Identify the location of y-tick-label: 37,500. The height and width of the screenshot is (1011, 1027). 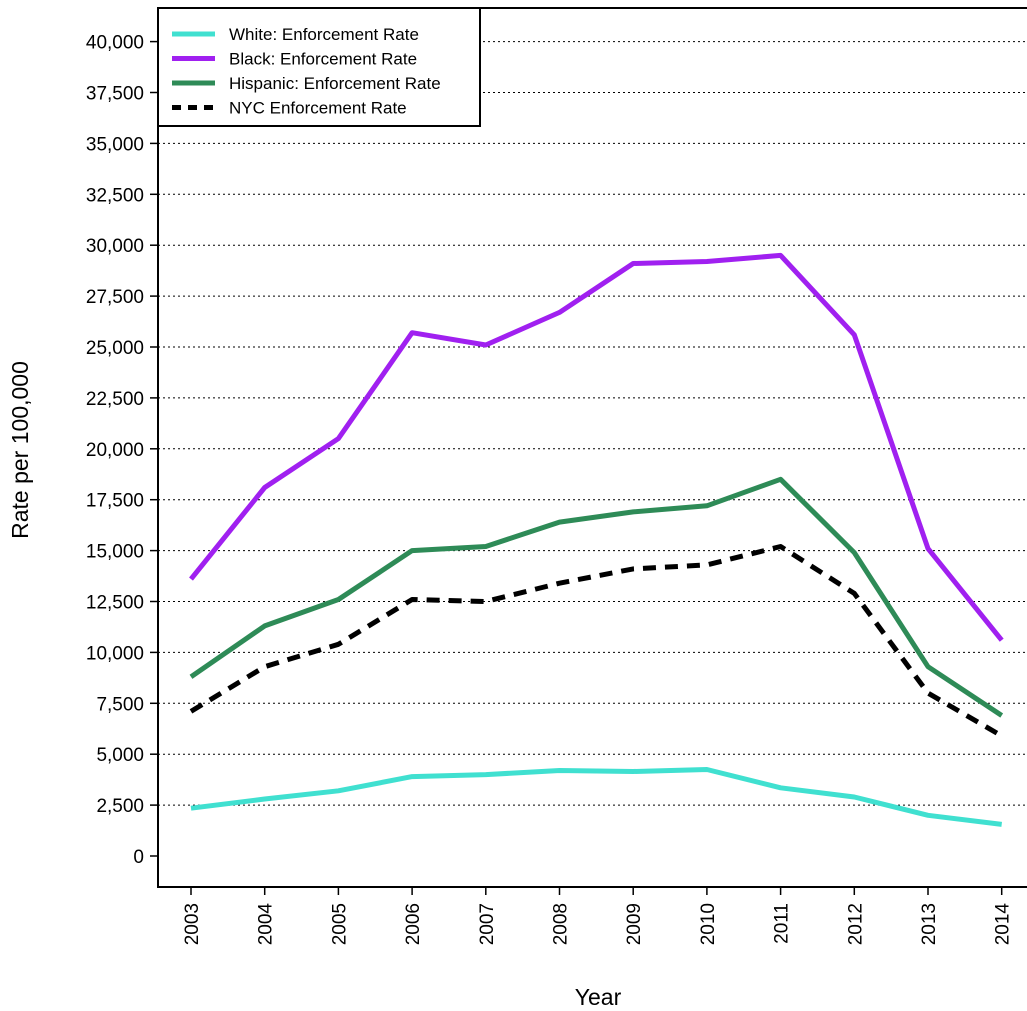
(115, 94).